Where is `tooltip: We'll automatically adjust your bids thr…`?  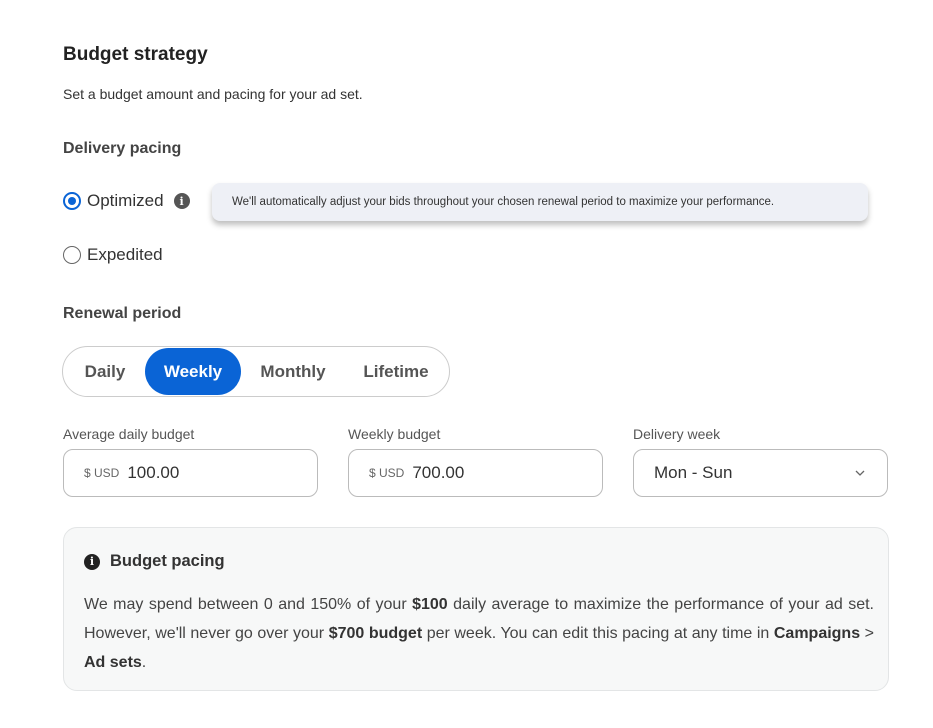
tooltip: We'll automatically adjust your bids thr… is located at coordinates (540, 202).